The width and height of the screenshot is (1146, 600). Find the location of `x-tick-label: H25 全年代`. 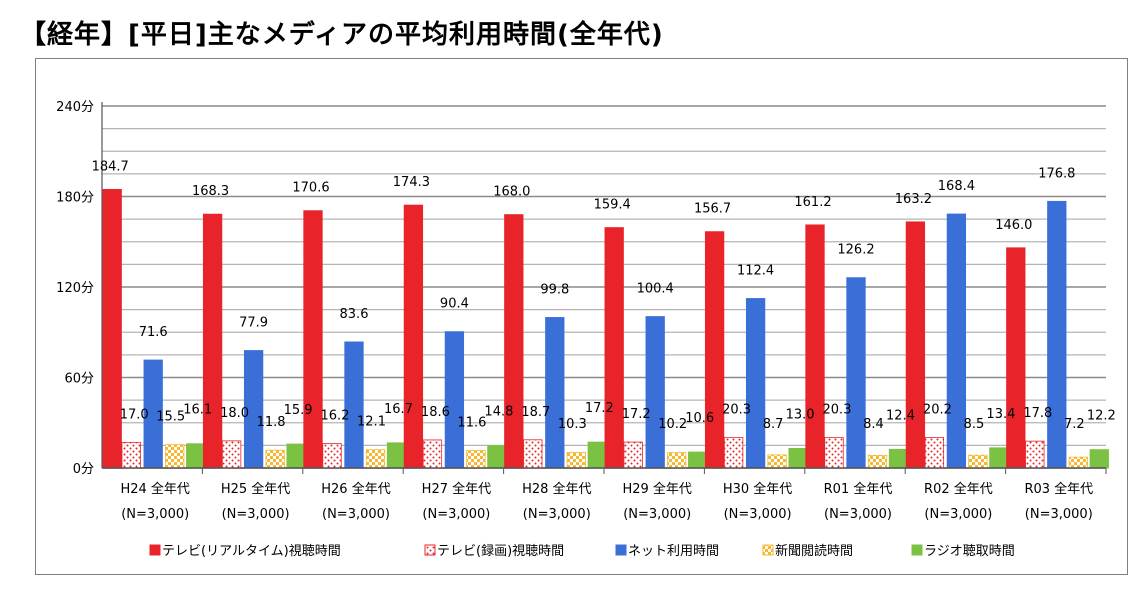

x-tick-label: H25 全年代 is located at coordinates (255, 489).